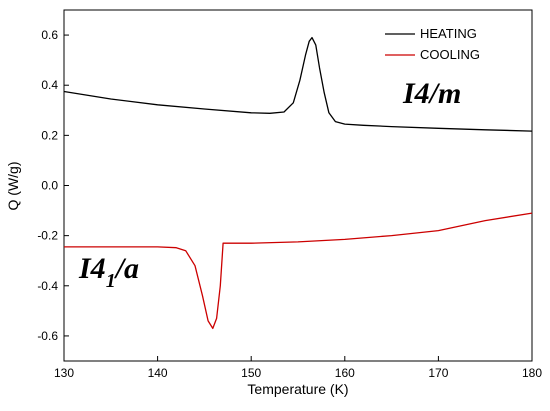 Image resolution: width=550 pixels, height=411 pixels. What do you see at coordinates (49, 35) in the screenshot?
I see `y-tick-label: 0.6` at bounding box center [49, 35].